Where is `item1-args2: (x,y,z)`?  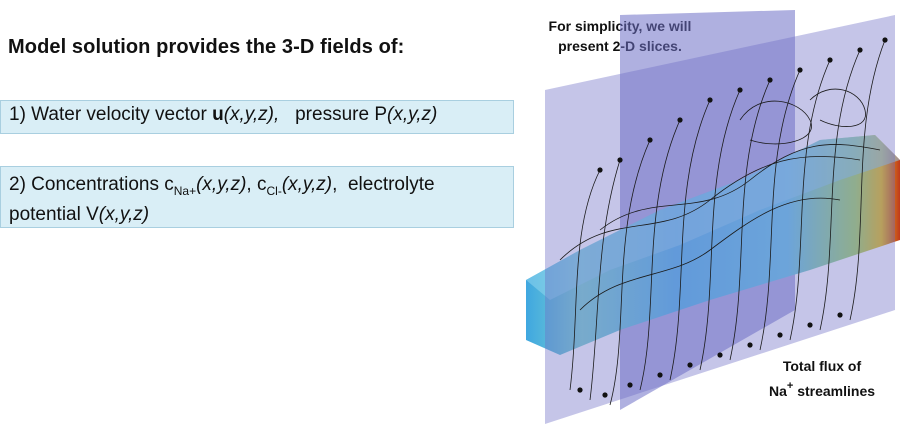 item1-args2: (x,y,z) is located at coordinates (412, 114).